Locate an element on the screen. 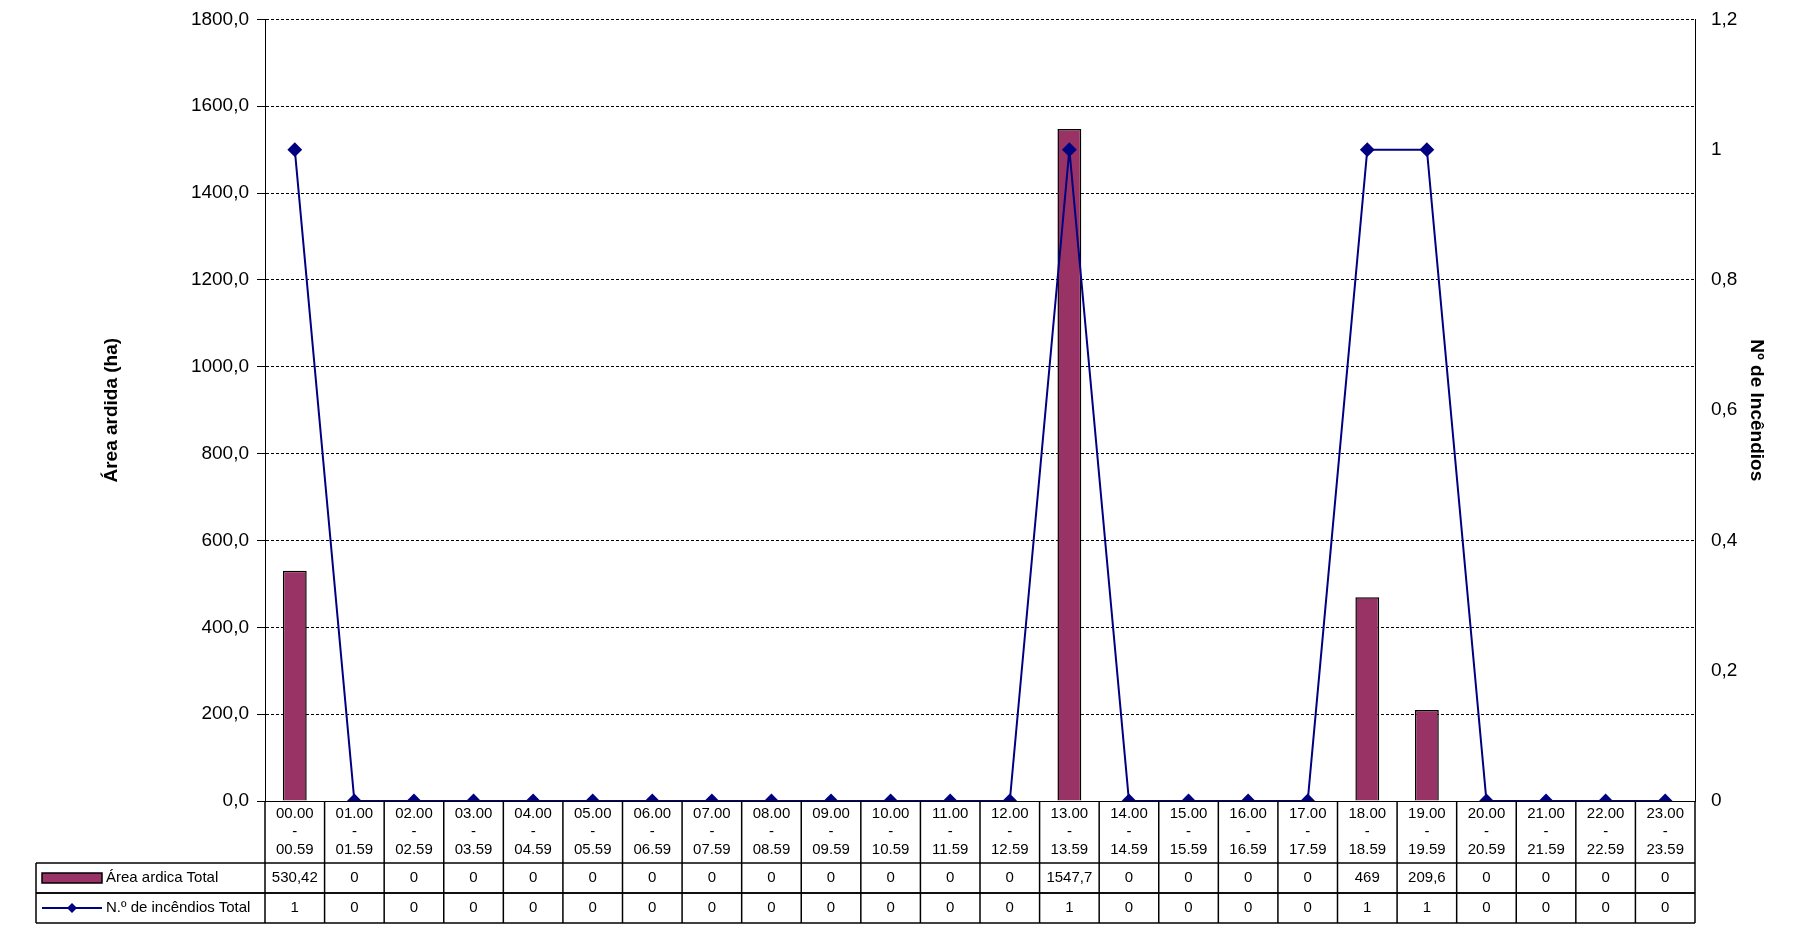 This screenshot has width=1798, height=927. x-tick-label: 07.00 - 07.59 is located at coordinates (712, 831).